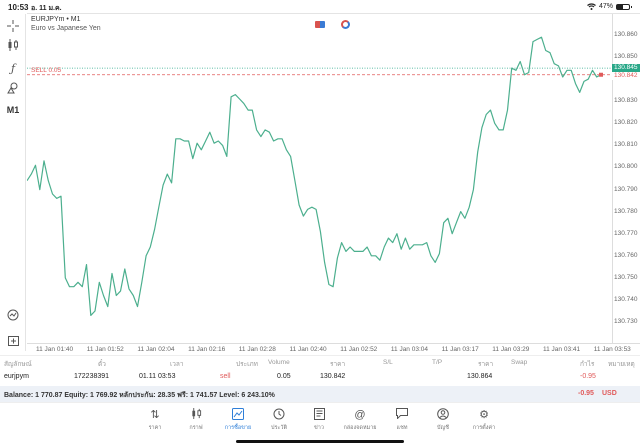 The image size is (640, 447). Describe the element at coordinates (360, 428) in the screenshot. I see `nav-mailbox-label: กล่องจดหมาย` at that location.